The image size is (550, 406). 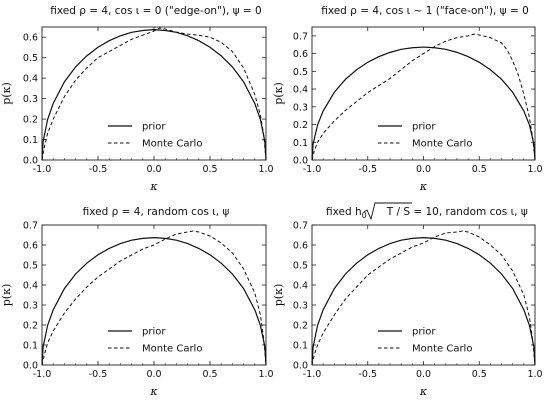 I want to click on chart-title: fixed h0 T / S = 10, random cos ι, ψ, so click(x=427, y=211).